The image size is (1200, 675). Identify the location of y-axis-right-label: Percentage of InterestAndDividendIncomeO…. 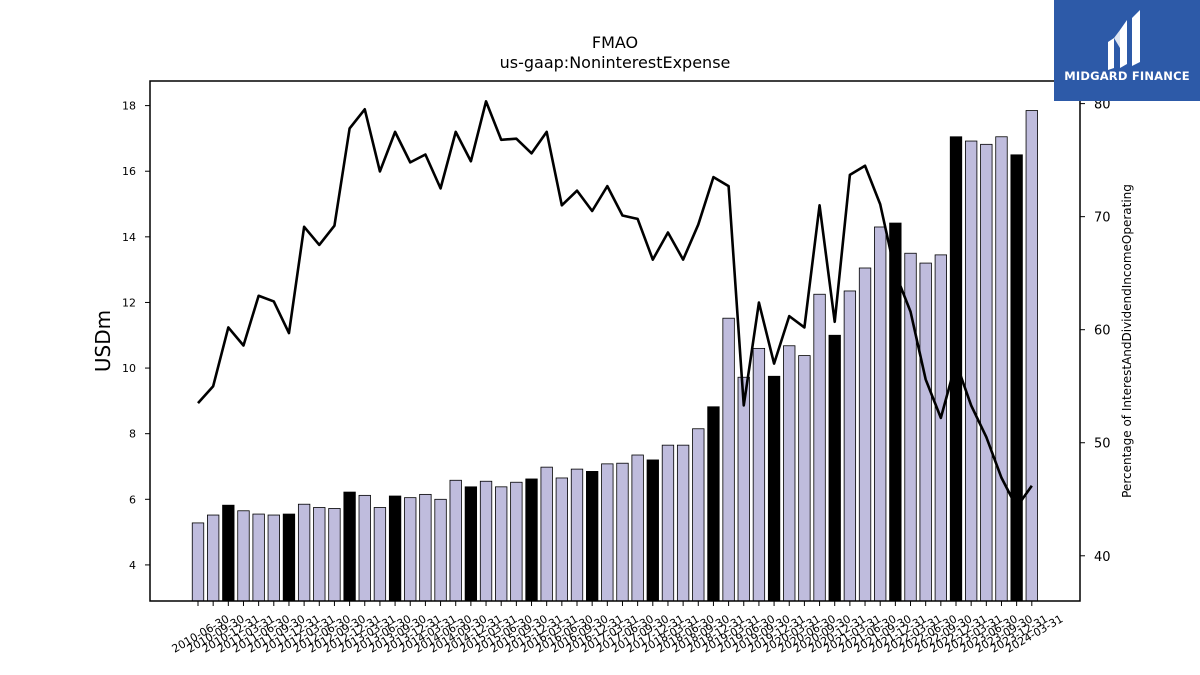
(1127, 341).